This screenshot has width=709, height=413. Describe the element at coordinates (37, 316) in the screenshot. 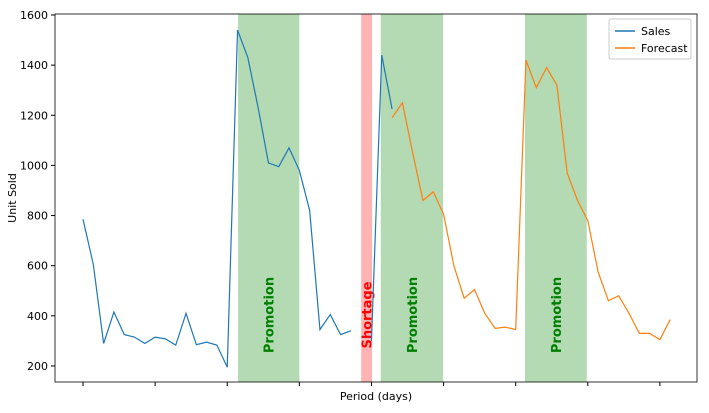

I see `y-tick-label: 400` at that location.